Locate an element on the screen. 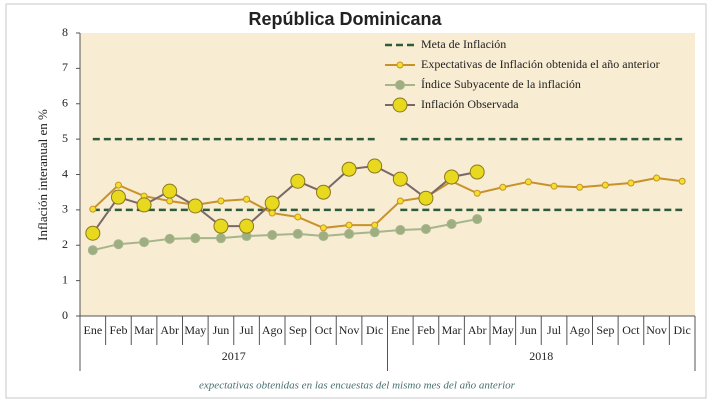 This screenshot has width=714, height=403. y-tick-label: 4 is located at coordinates (65, 173).